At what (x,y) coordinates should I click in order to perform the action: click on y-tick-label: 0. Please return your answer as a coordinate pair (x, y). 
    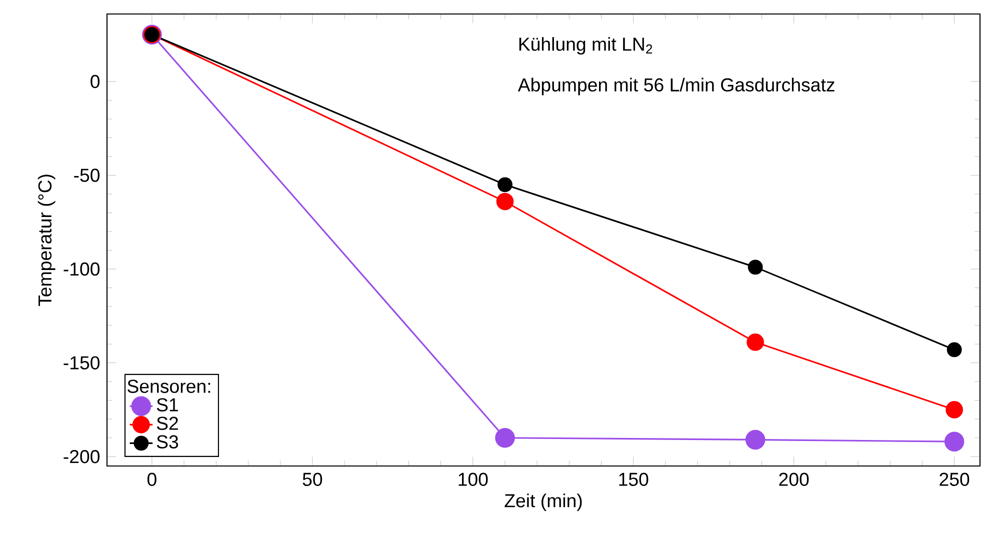
    Looking at the image, I should click on (95, 81).